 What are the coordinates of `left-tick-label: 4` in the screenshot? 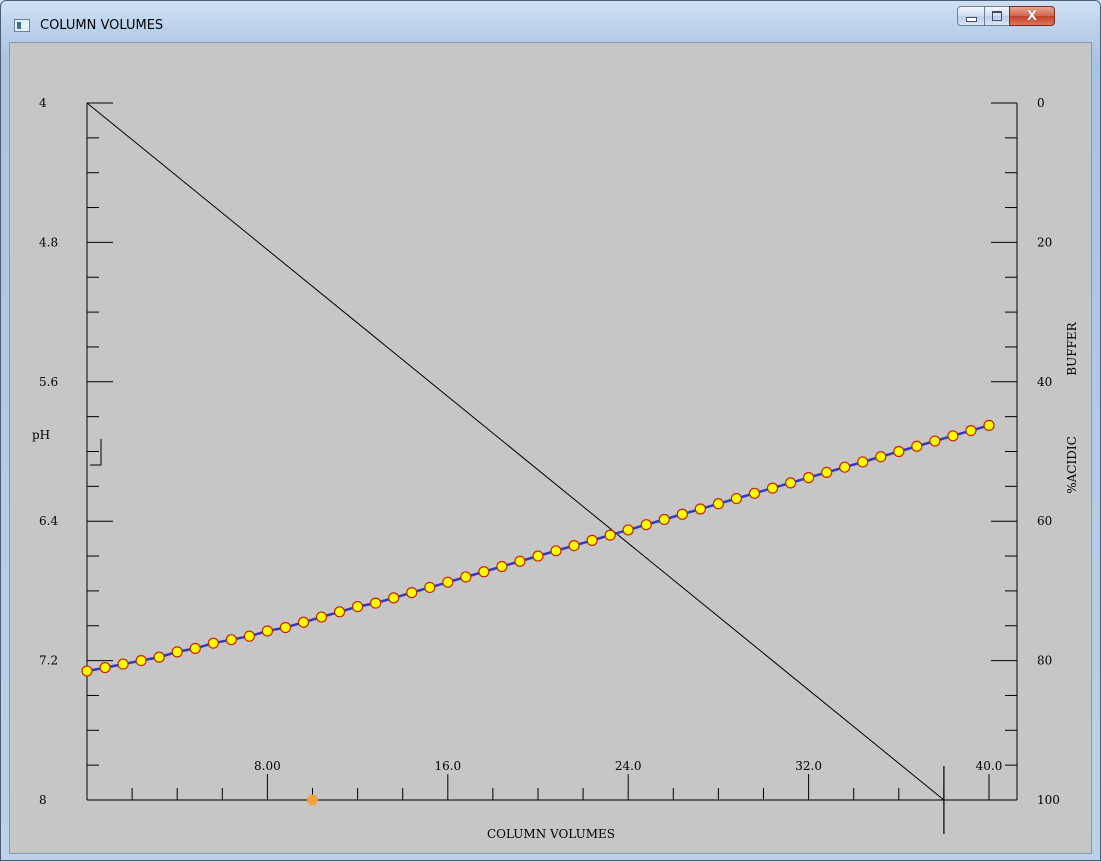 It's located at (43, 103).